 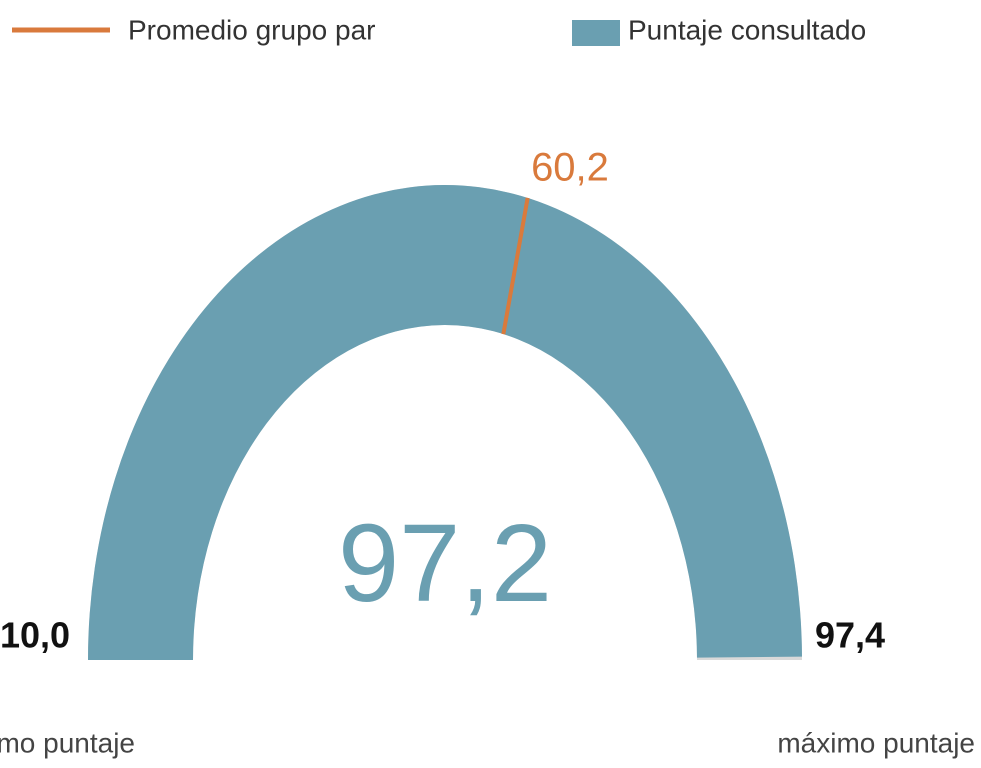 What do you see at coordinates (850, 635) in the screenshot?
I see `max-label: 97,4` at bounding box center [850, 635].